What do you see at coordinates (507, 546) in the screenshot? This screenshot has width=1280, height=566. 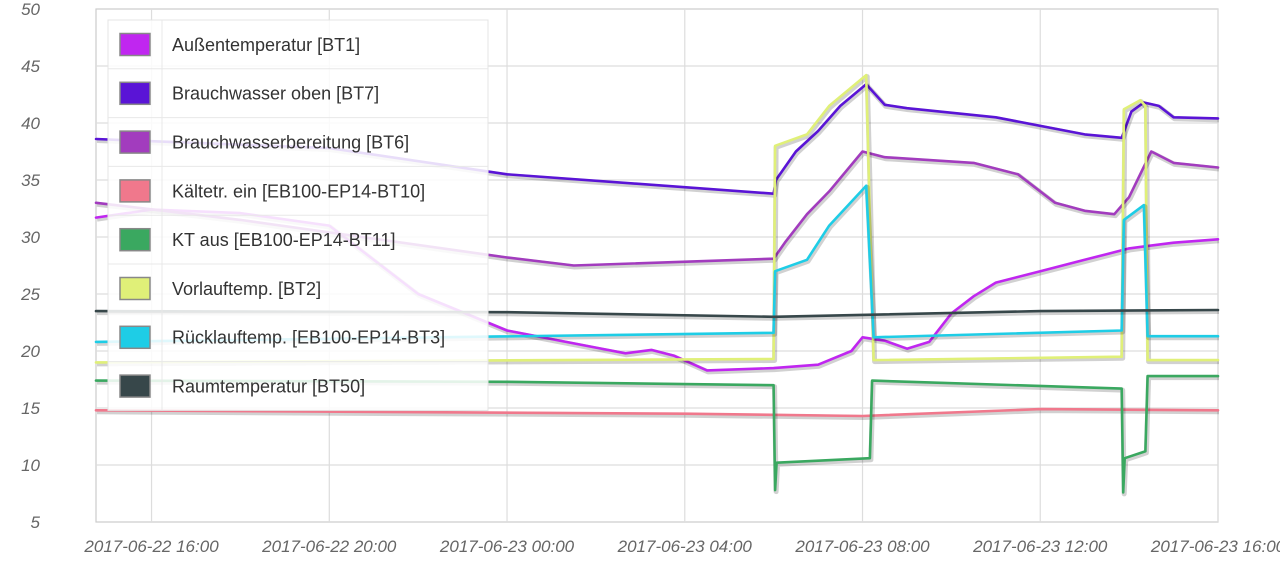 I see `x-tick-label: 2017-06-23 00:00` at bounding box center [507, 546].